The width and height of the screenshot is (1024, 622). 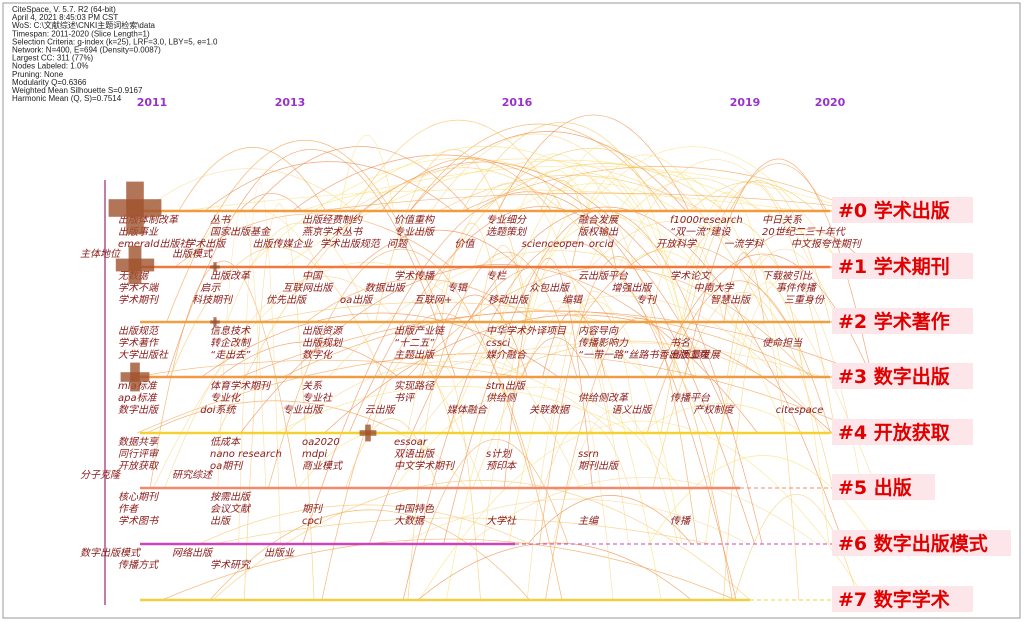 What do you see at coordinates (695, 355) in the screenshot?
I see `keyword: 高质量发展` at bounding box center [695, 355].